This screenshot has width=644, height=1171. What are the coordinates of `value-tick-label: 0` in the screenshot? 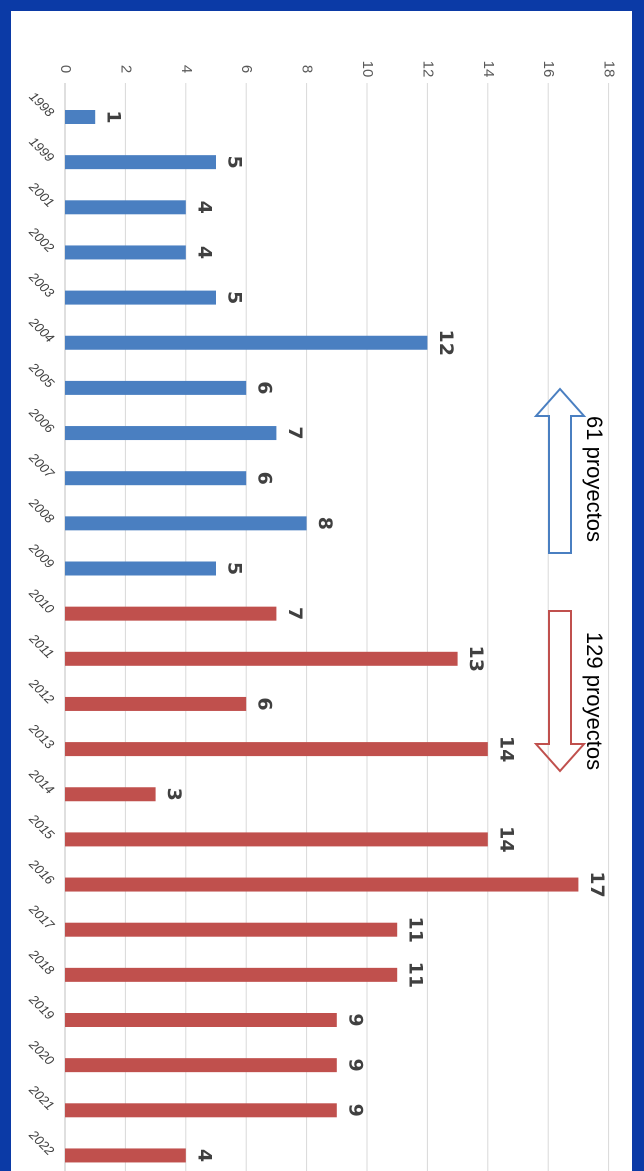 It's located at (65, 69).